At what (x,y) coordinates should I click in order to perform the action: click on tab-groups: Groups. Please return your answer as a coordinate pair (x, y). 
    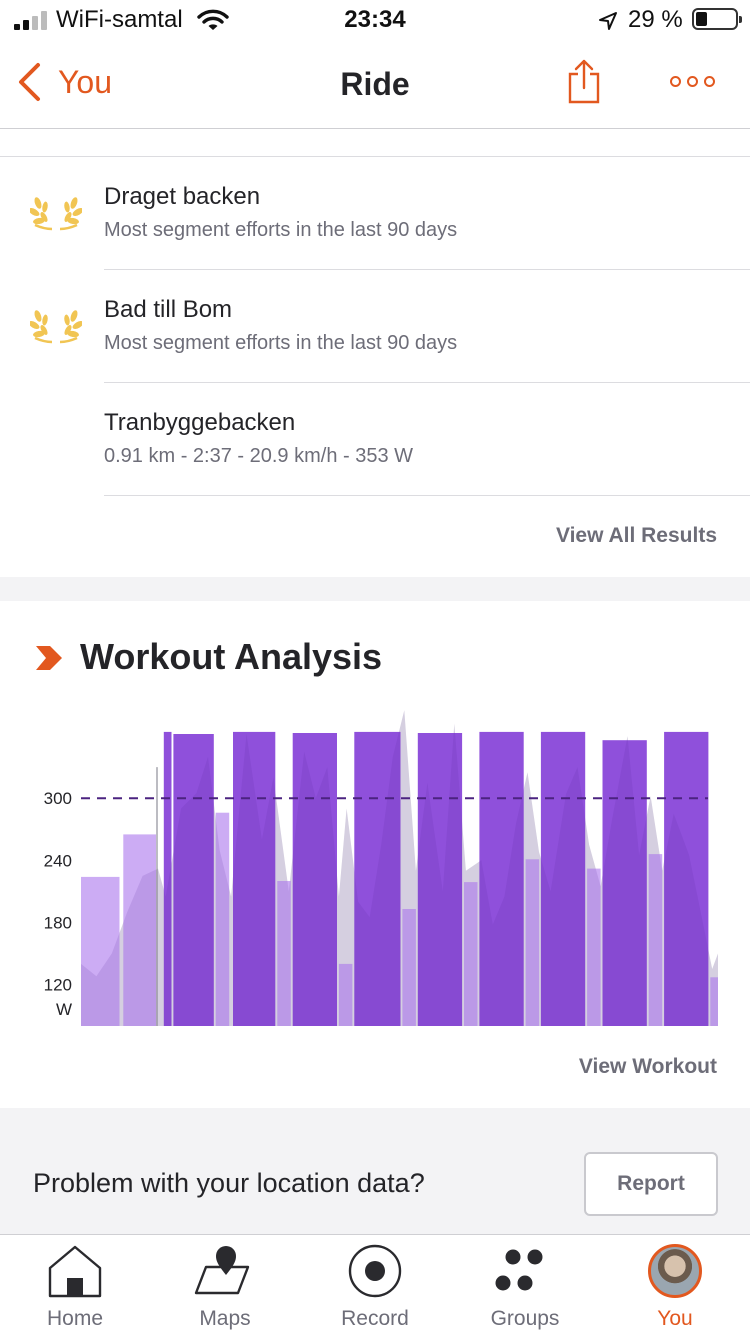
    Looking at the image, I should click on (525, 1284).